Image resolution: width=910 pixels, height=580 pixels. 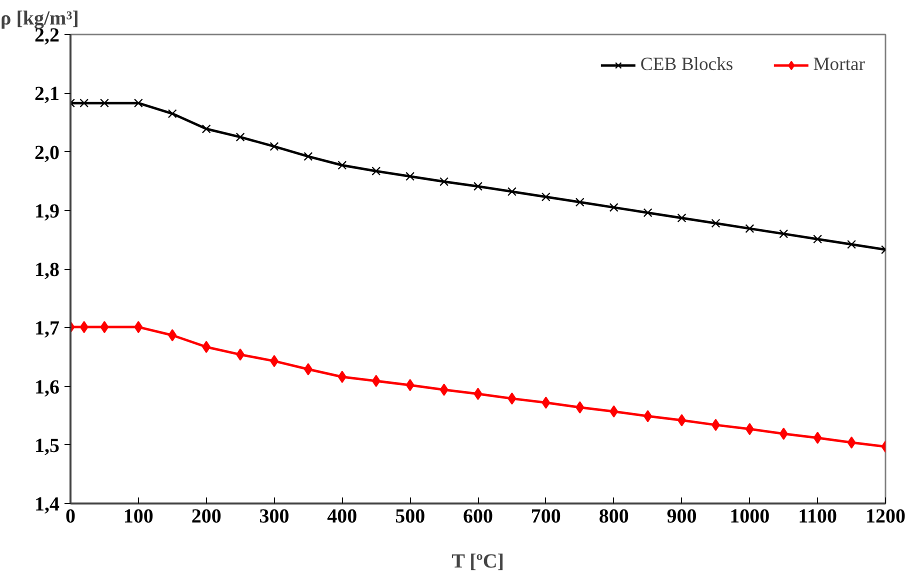 I want to click on x-tick-label: 1100, so click(x=818, y=517).